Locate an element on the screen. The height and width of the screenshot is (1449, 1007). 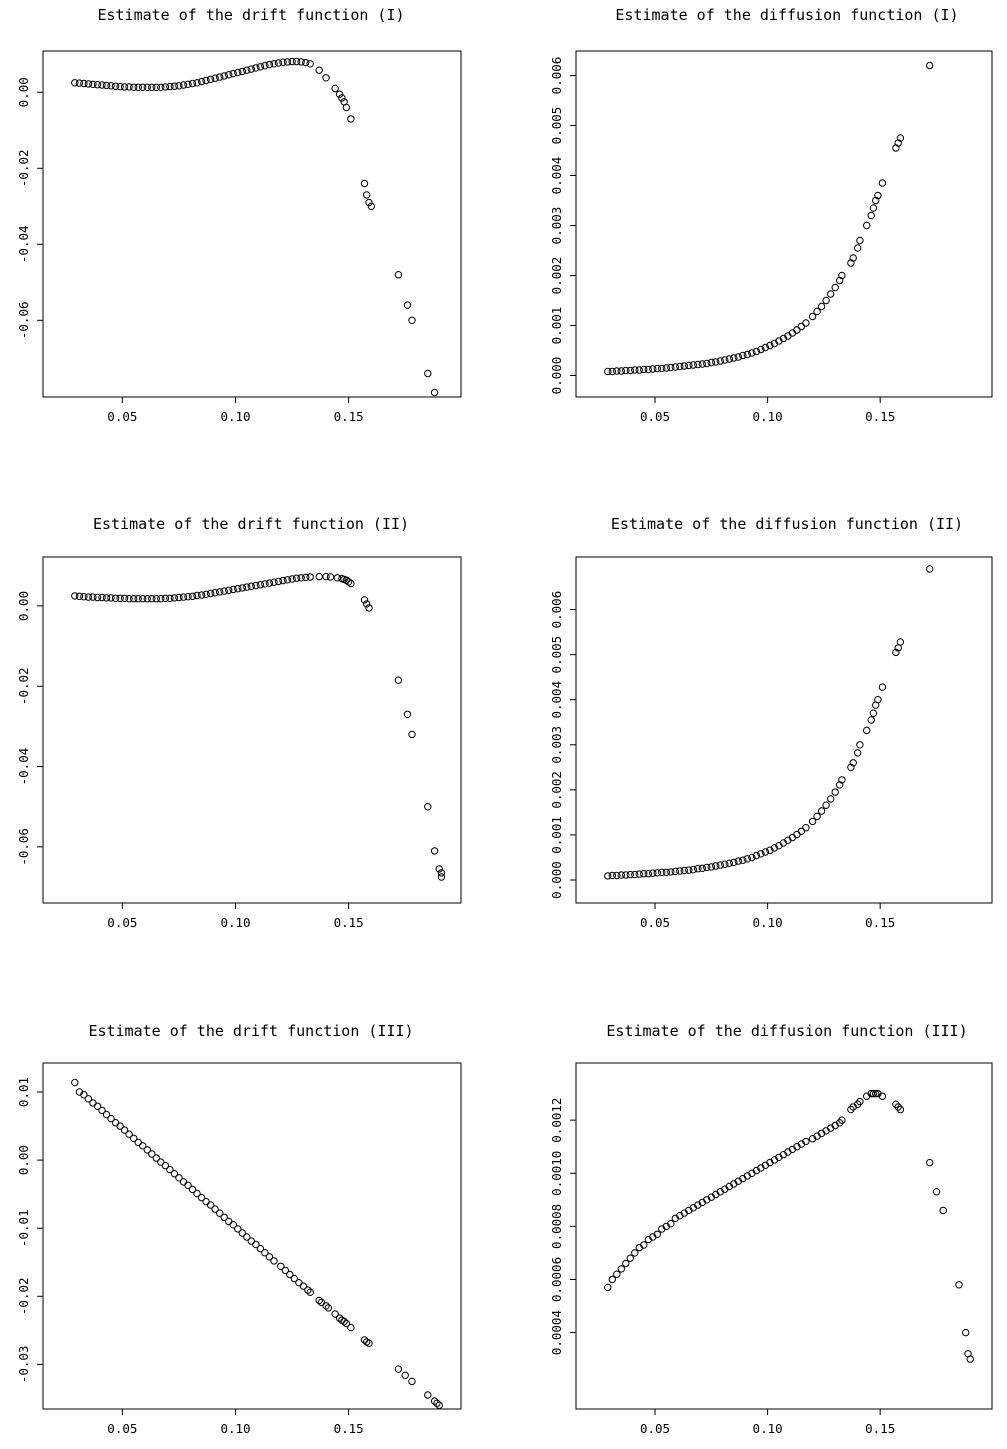
y-tick-label: 0.004 is located at coordinates (556, 176).